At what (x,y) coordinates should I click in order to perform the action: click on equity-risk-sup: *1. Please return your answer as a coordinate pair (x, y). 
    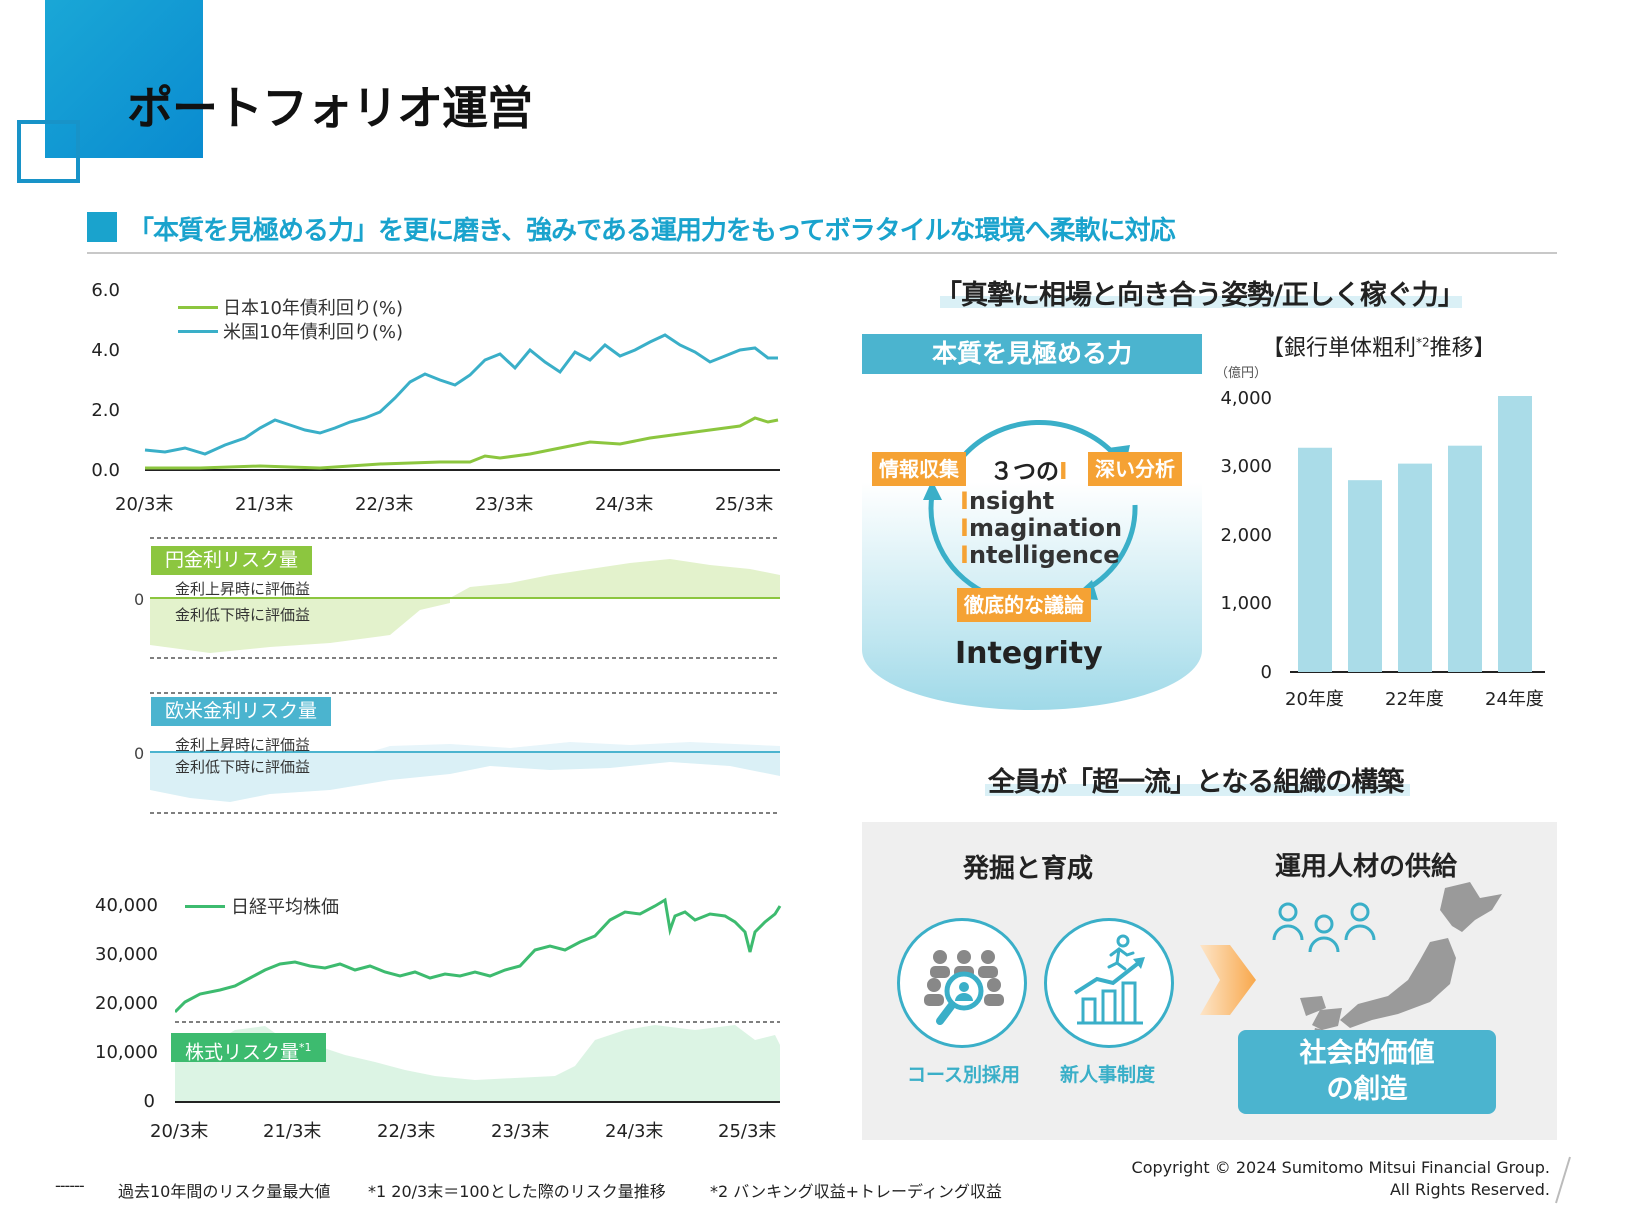
    Looking at the image, I should click on (305, 1047).